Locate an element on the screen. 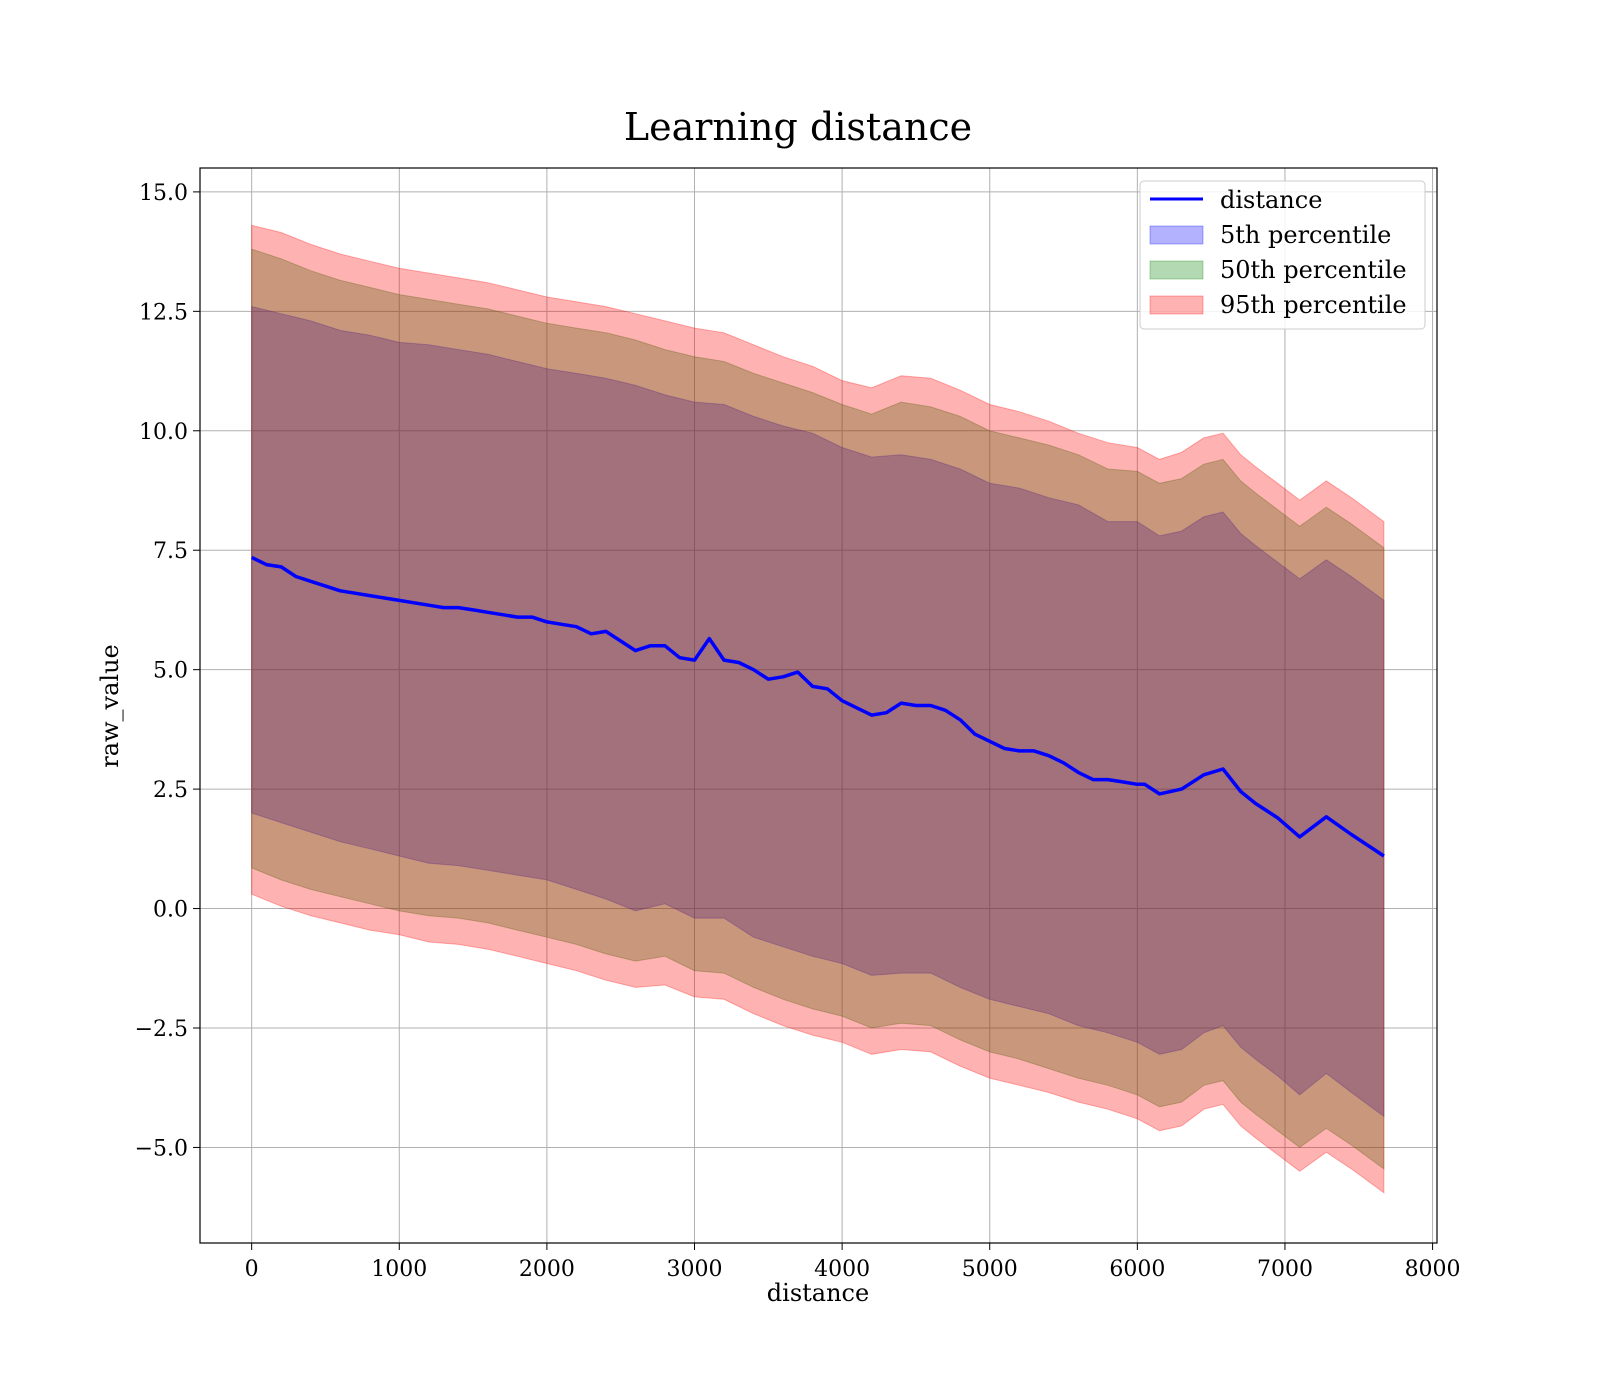  y-axis-label: raw_value is located at coordinates (110, 706).